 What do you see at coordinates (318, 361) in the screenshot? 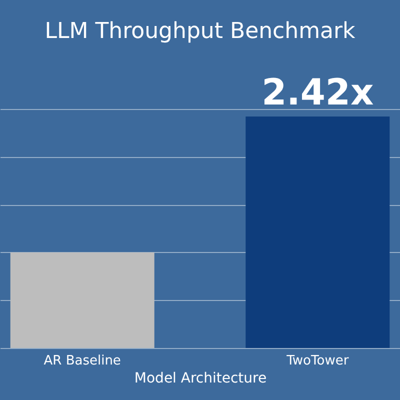
I see `x-tick-label: TwoTower` at bounding box center [318, 361].